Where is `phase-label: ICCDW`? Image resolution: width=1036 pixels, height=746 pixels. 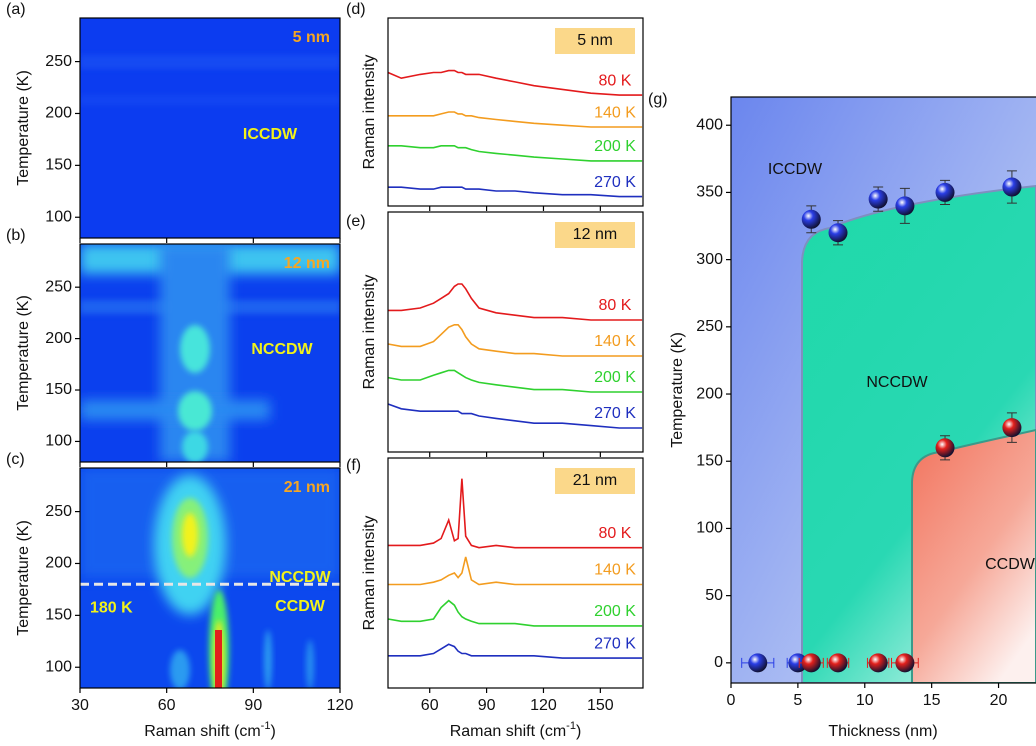
phase-label: ICCDW is located at coordinates (795, 169).